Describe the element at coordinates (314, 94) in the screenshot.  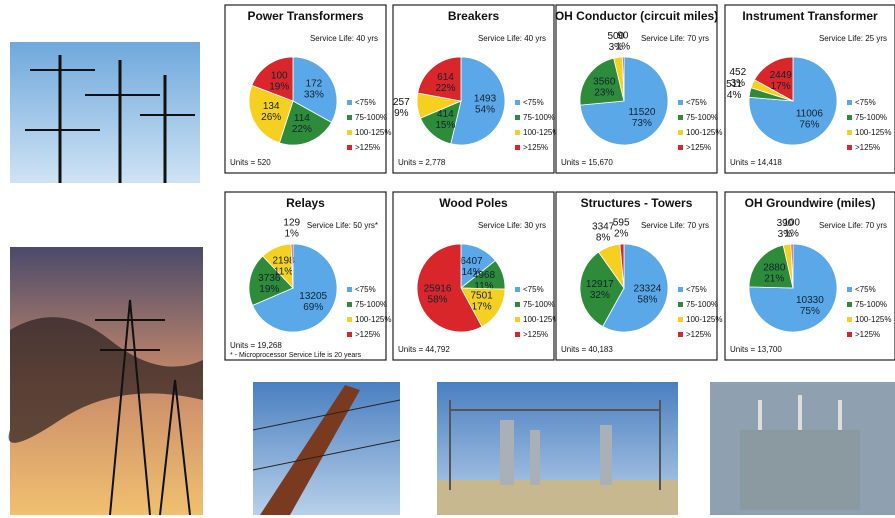
I see `data-label-percent: 33%` at that location.